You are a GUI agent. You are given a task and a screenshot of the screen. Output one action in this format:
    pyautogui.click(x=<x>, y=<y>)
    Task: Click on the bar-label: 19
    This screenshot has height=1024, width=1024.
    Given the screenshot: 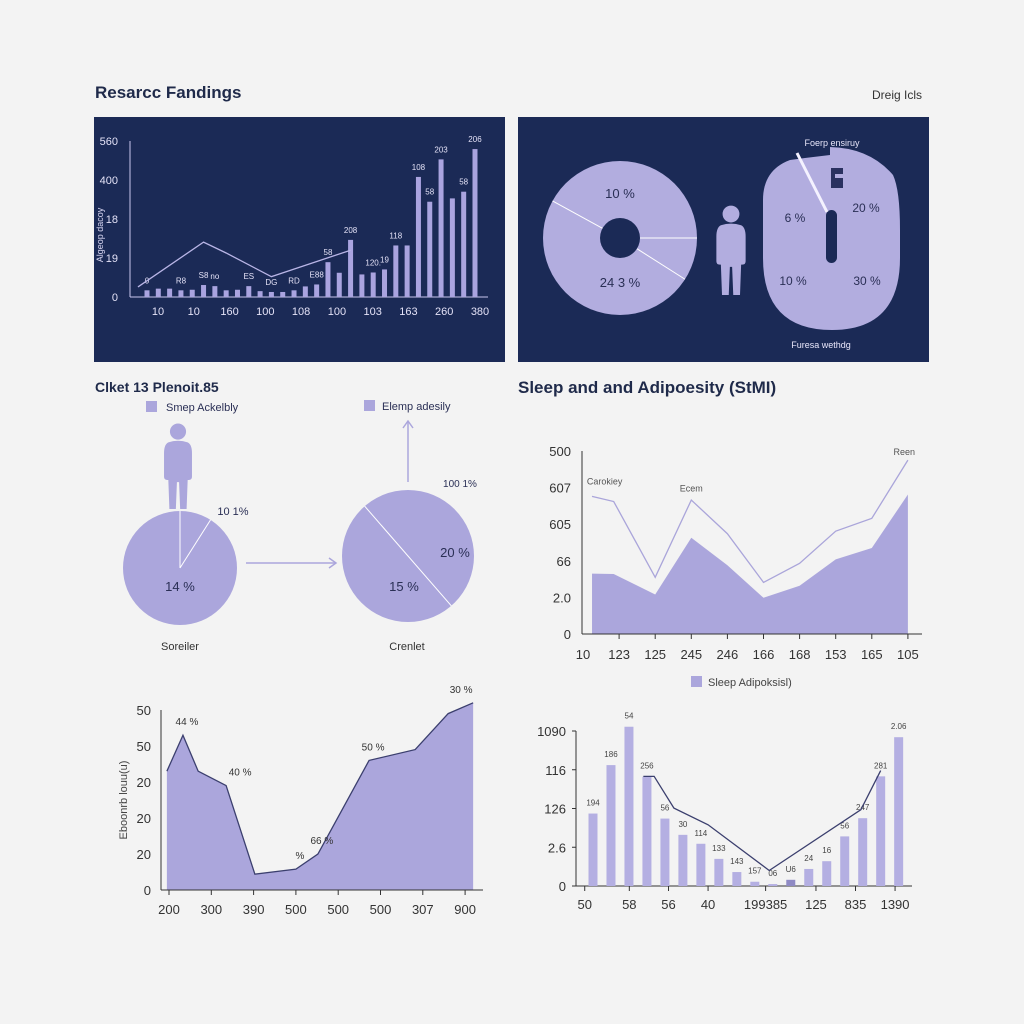 What is the action you would take?
    pyautogui.click(x=384, y=259)
    